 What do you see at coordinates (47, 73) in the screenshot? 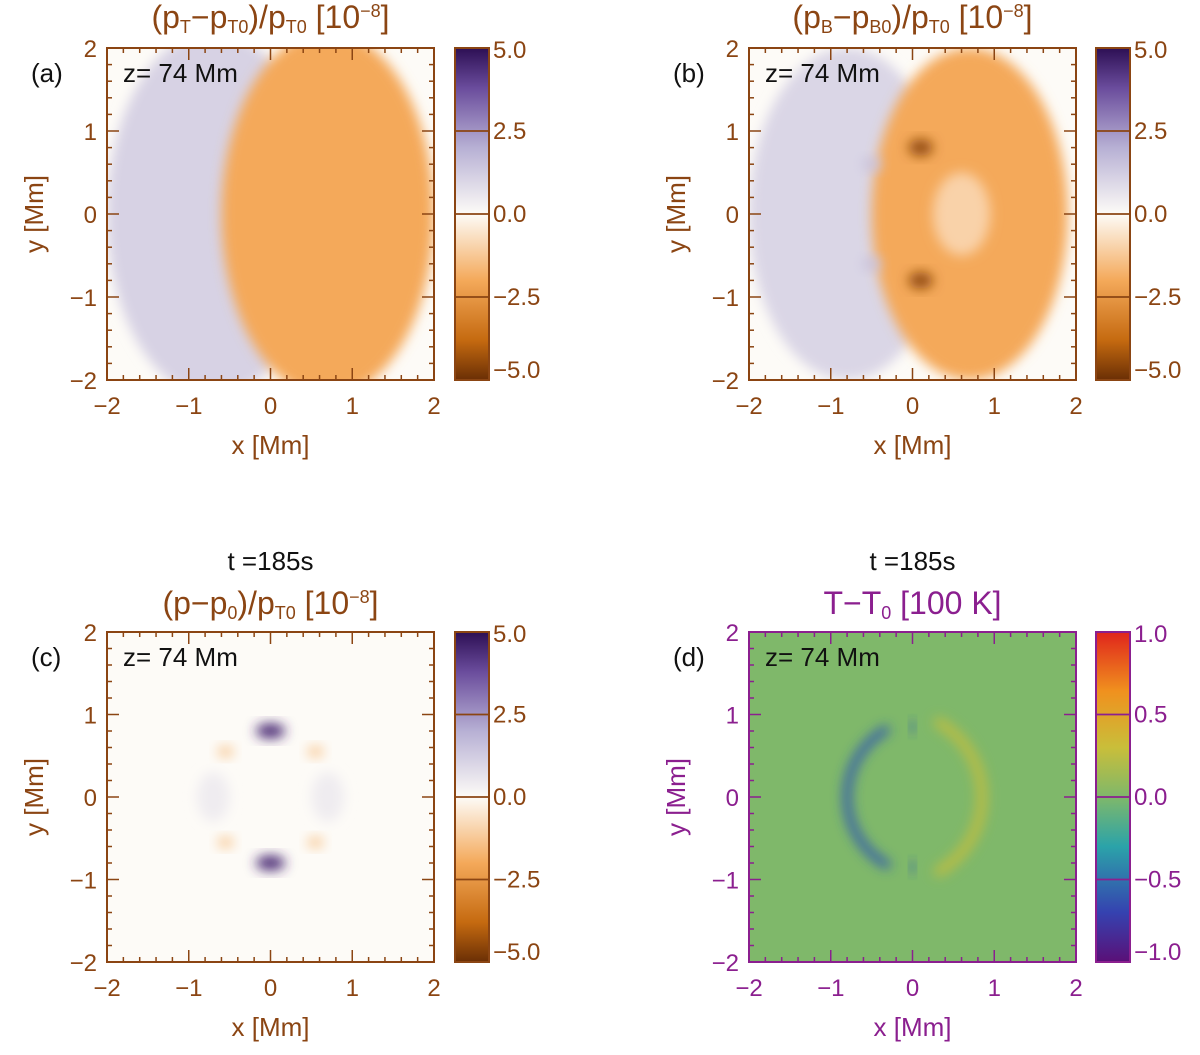
I see `panel-label: (a)` at bounding box center [47, 73].